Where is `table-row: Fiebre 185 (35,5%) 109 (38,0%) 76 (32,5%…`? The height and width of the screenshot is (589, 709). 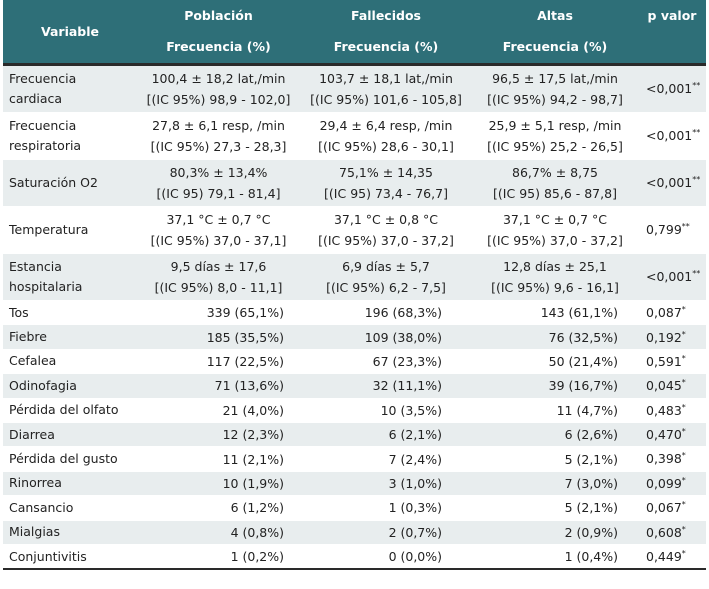
table-row: Fiebre 185 (35,5%) 109 (38,0%) 76 (32,5%… is located at coordinates (354, 337).